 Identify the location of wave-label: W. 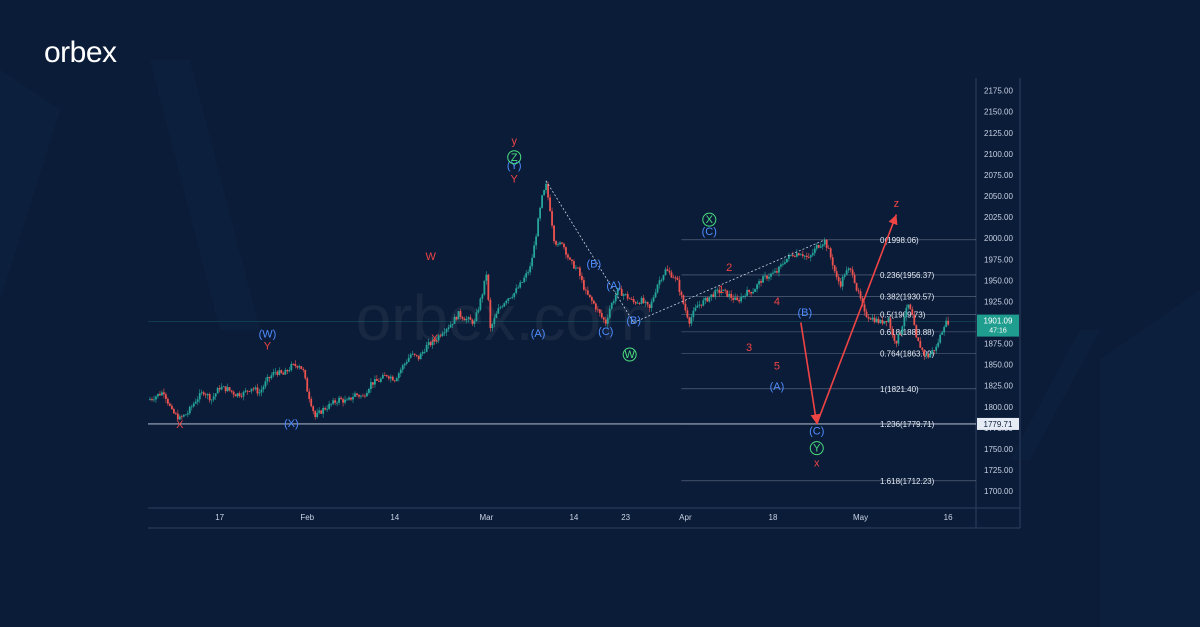
(430, 257).